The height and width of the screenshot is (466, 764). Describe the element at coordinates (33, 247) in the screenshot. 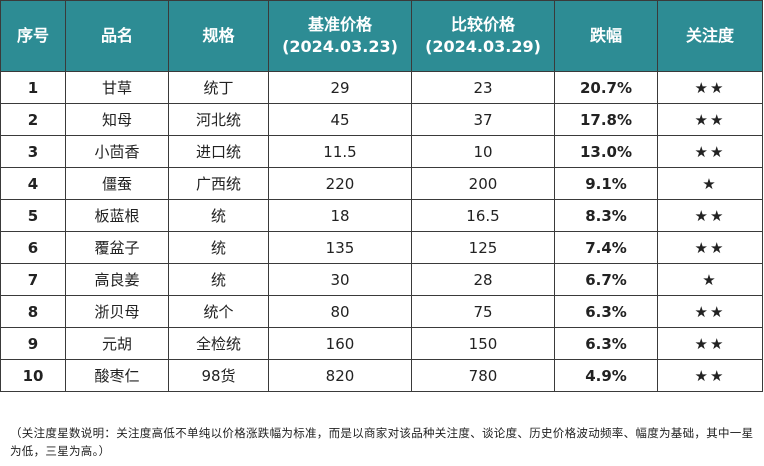

I see `row-index: 6` at that location.